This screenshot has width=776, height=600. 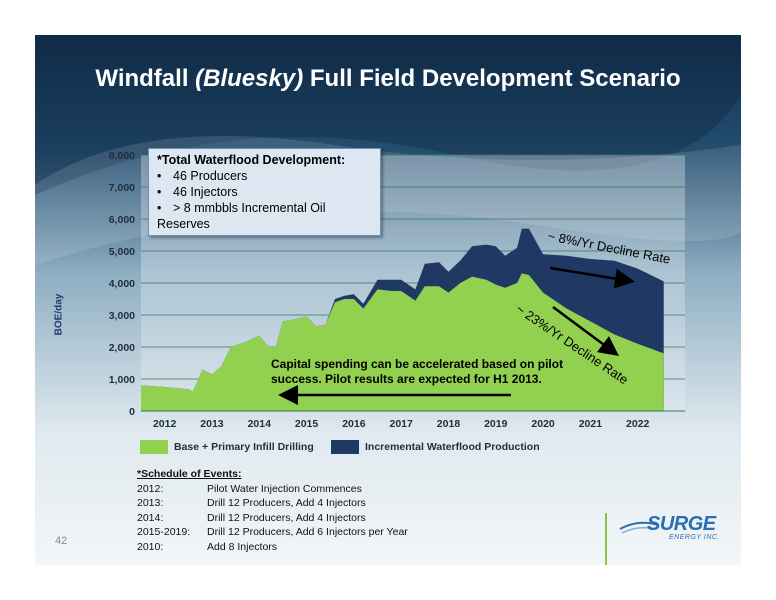 What do you see at coordinates (586, 330) in the screenshot?
I see `decline-23-arrow` at bounding box center [586, 330].